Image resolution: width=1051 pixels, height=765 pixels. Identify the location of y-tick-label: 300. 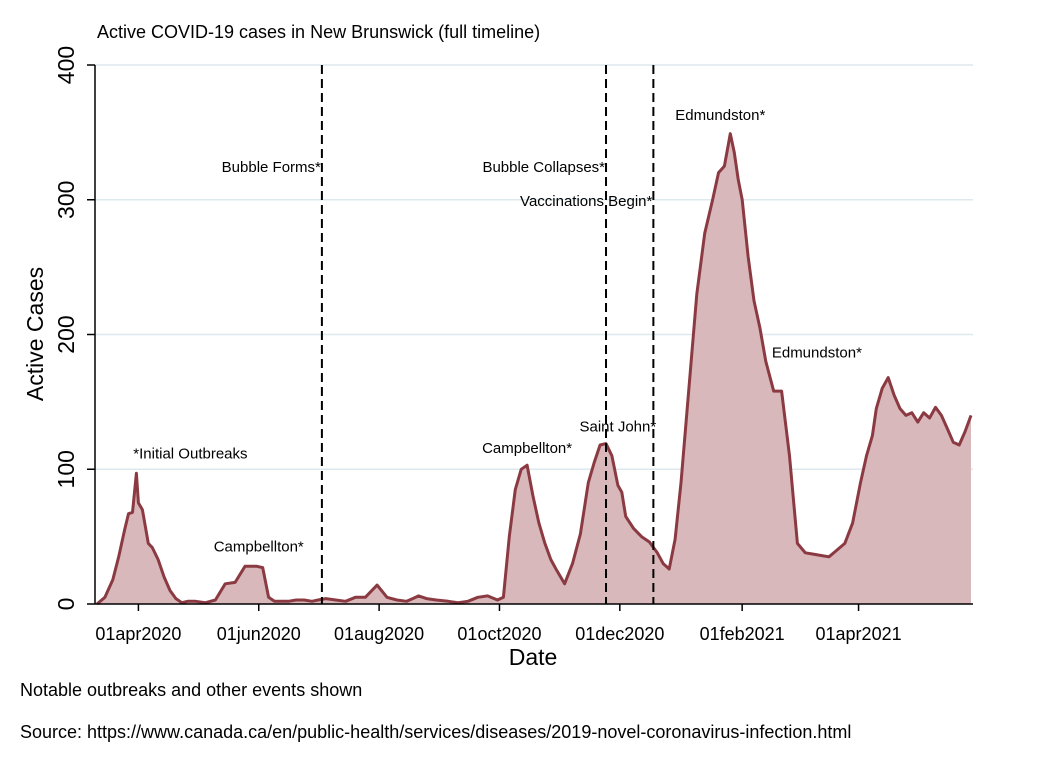
(66, 200).